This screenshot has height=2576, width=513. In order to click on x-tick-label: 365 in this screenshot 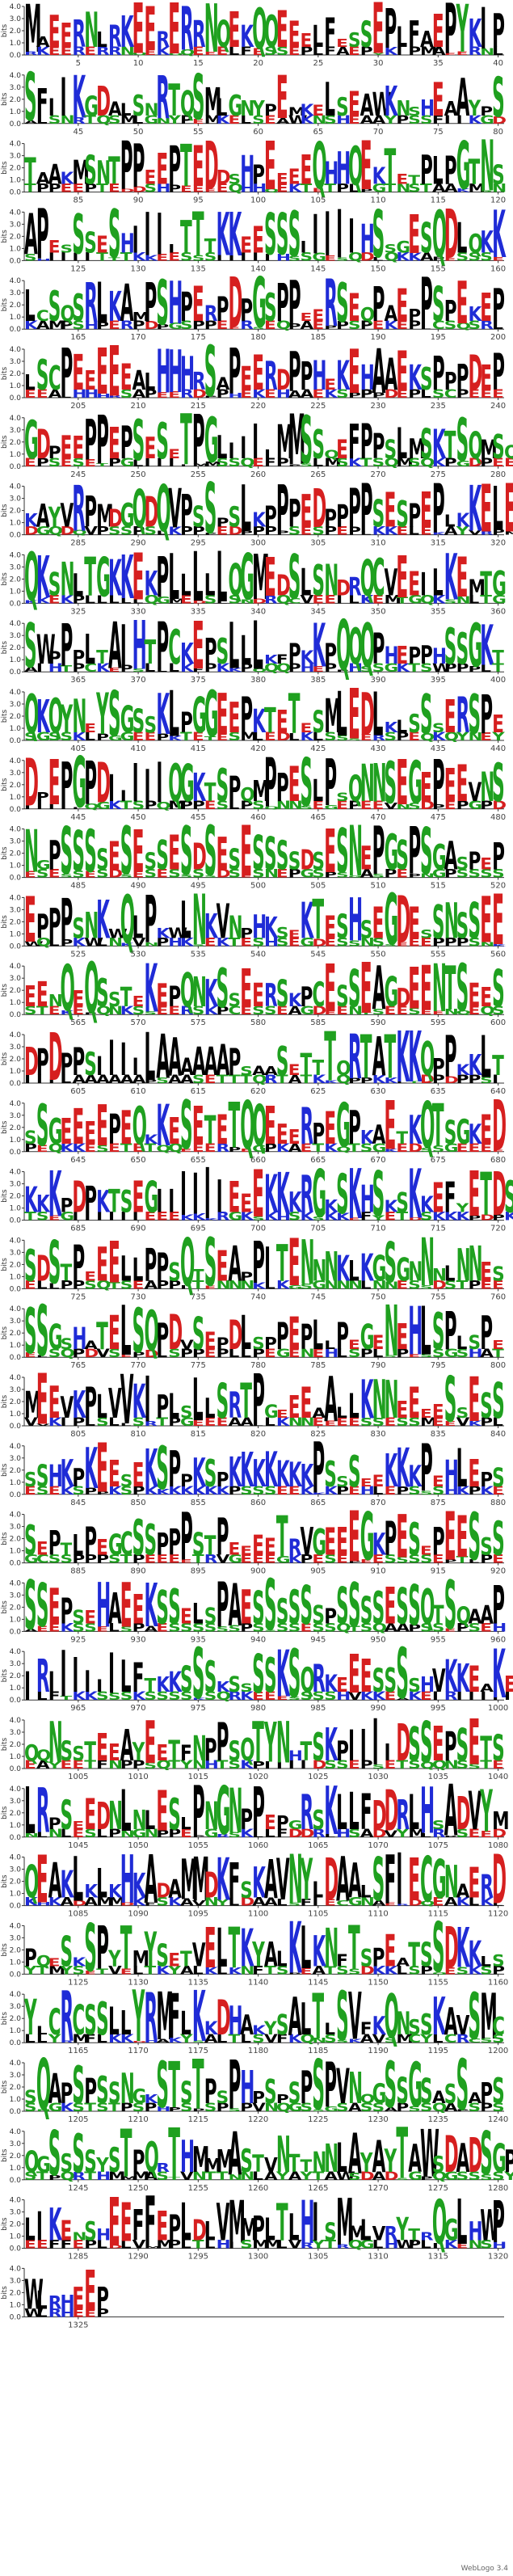, I will do `click(78, 680)`.